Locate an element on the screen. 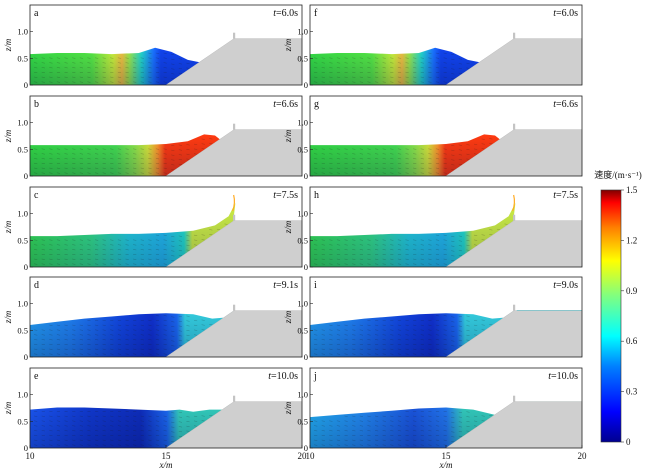 Image resolution: width=650 pixels, height=476 pixels. panel-letter: f is located at coordinates (316, 13).